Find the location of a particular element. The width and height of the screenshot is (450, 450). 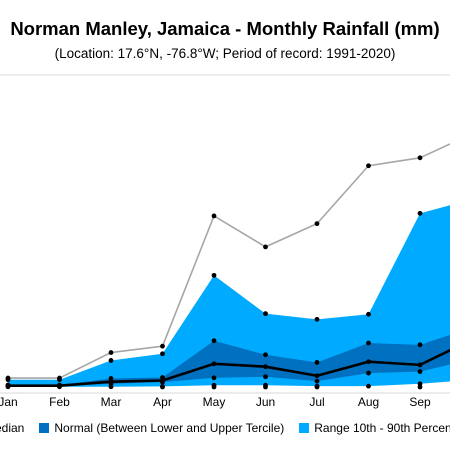

x-tick-label-jun: Jun is located at coordinates (265, 402).